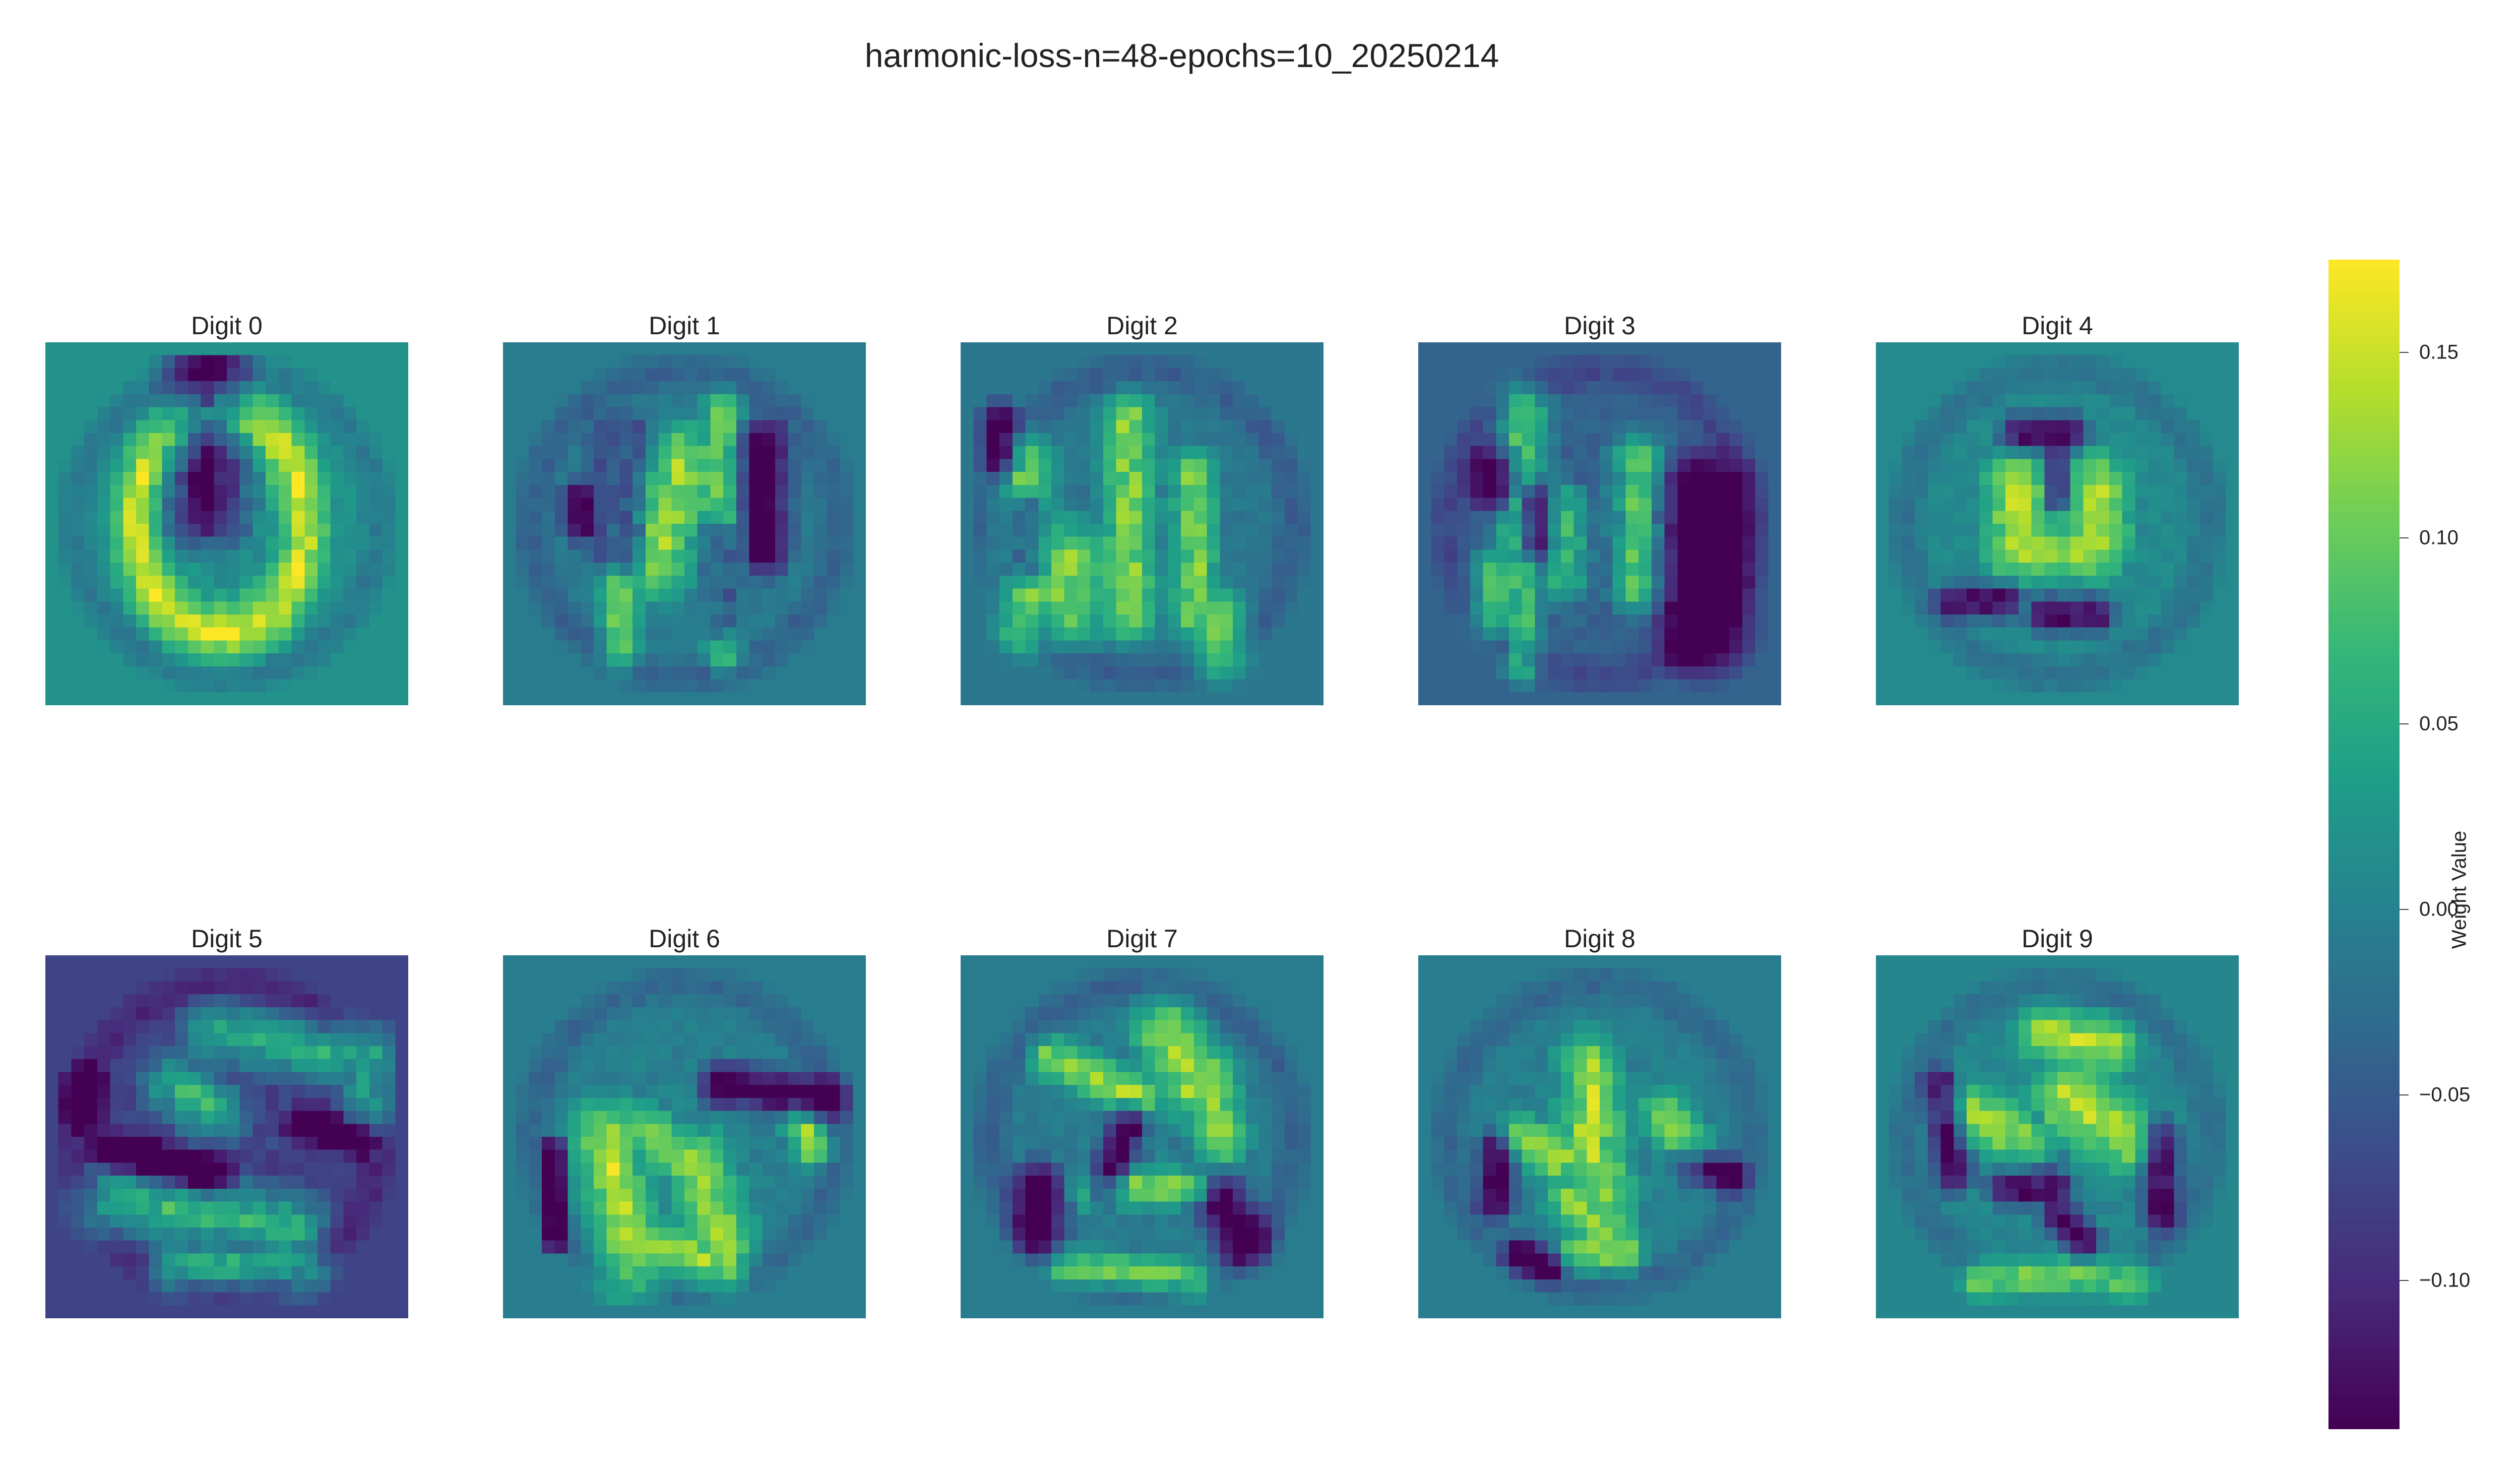  What do you see at coordinates (684, 326) in the screenshot?
I see `panel-title: Digit 1` at bounding box center [684, 326].